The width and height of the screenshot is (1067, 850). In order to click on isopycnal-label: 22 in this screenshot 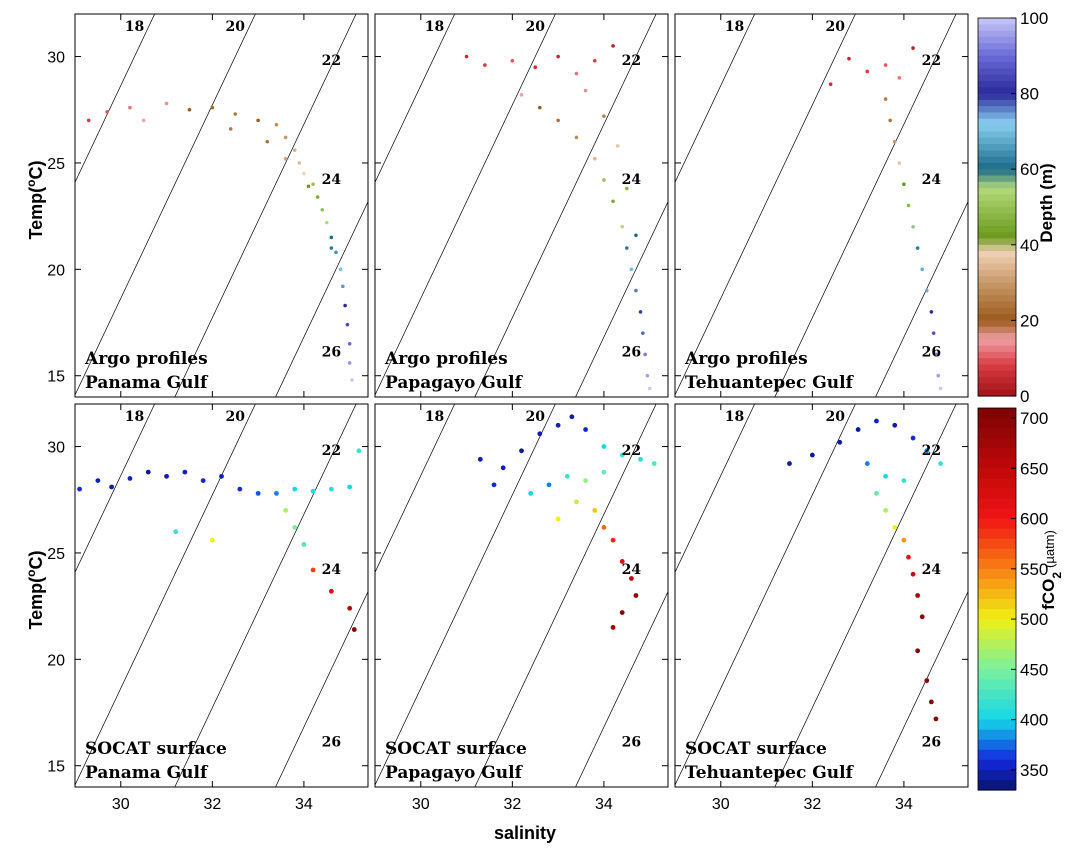, I will do `click(931, 61)`.